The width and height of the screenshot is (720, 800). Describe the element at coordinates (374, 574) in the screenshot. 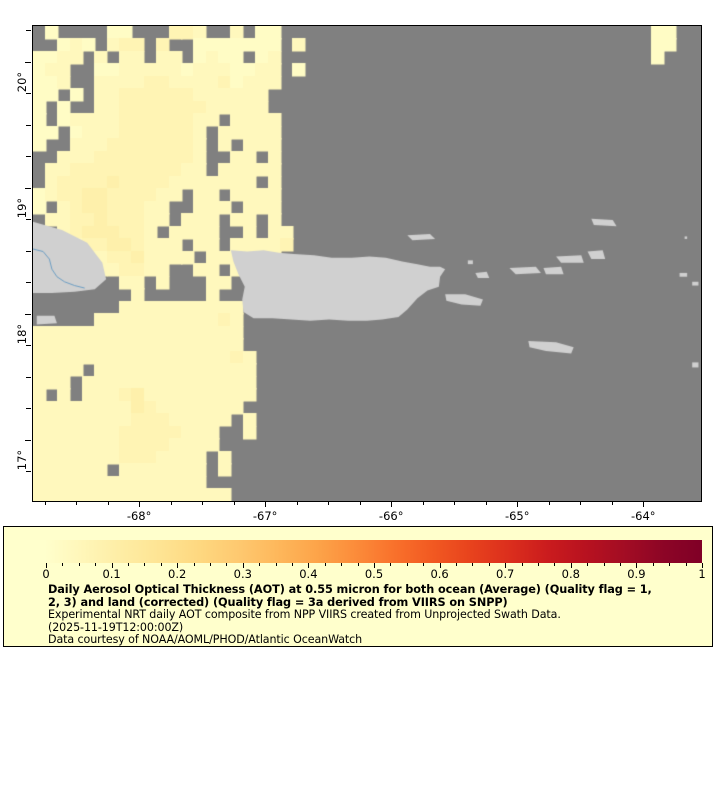

I see `colorbar-tick-label: 0.5` at that location.